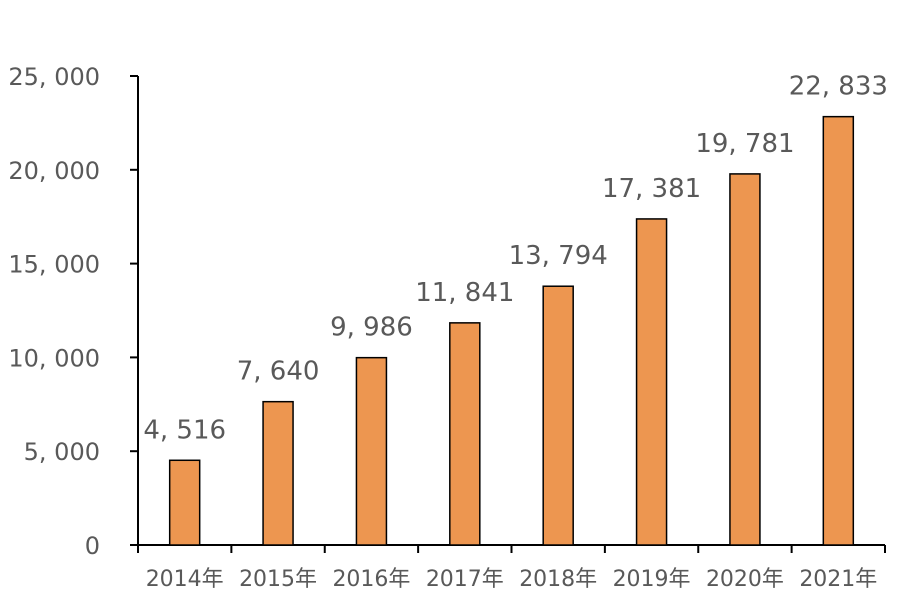  I want to click on y-tick-label: 20, 000, so click(54, 171).